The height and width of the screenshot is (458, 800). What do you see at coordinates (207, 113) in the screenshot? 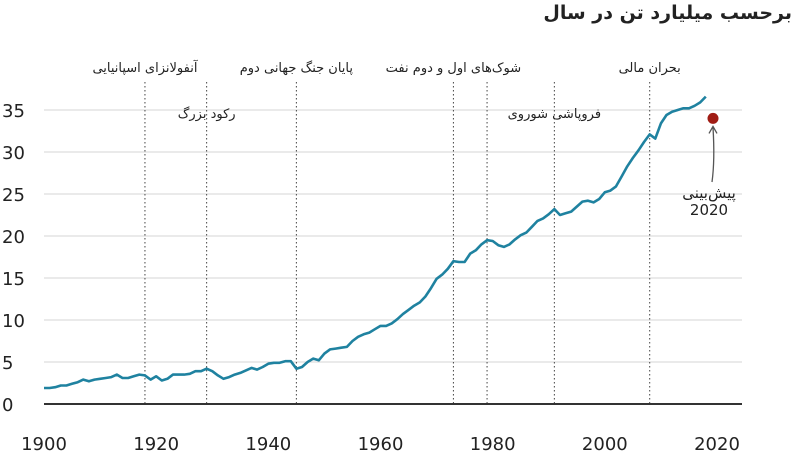
I see `event-label: رکود بزرگ` at bounding box center [207, 113].